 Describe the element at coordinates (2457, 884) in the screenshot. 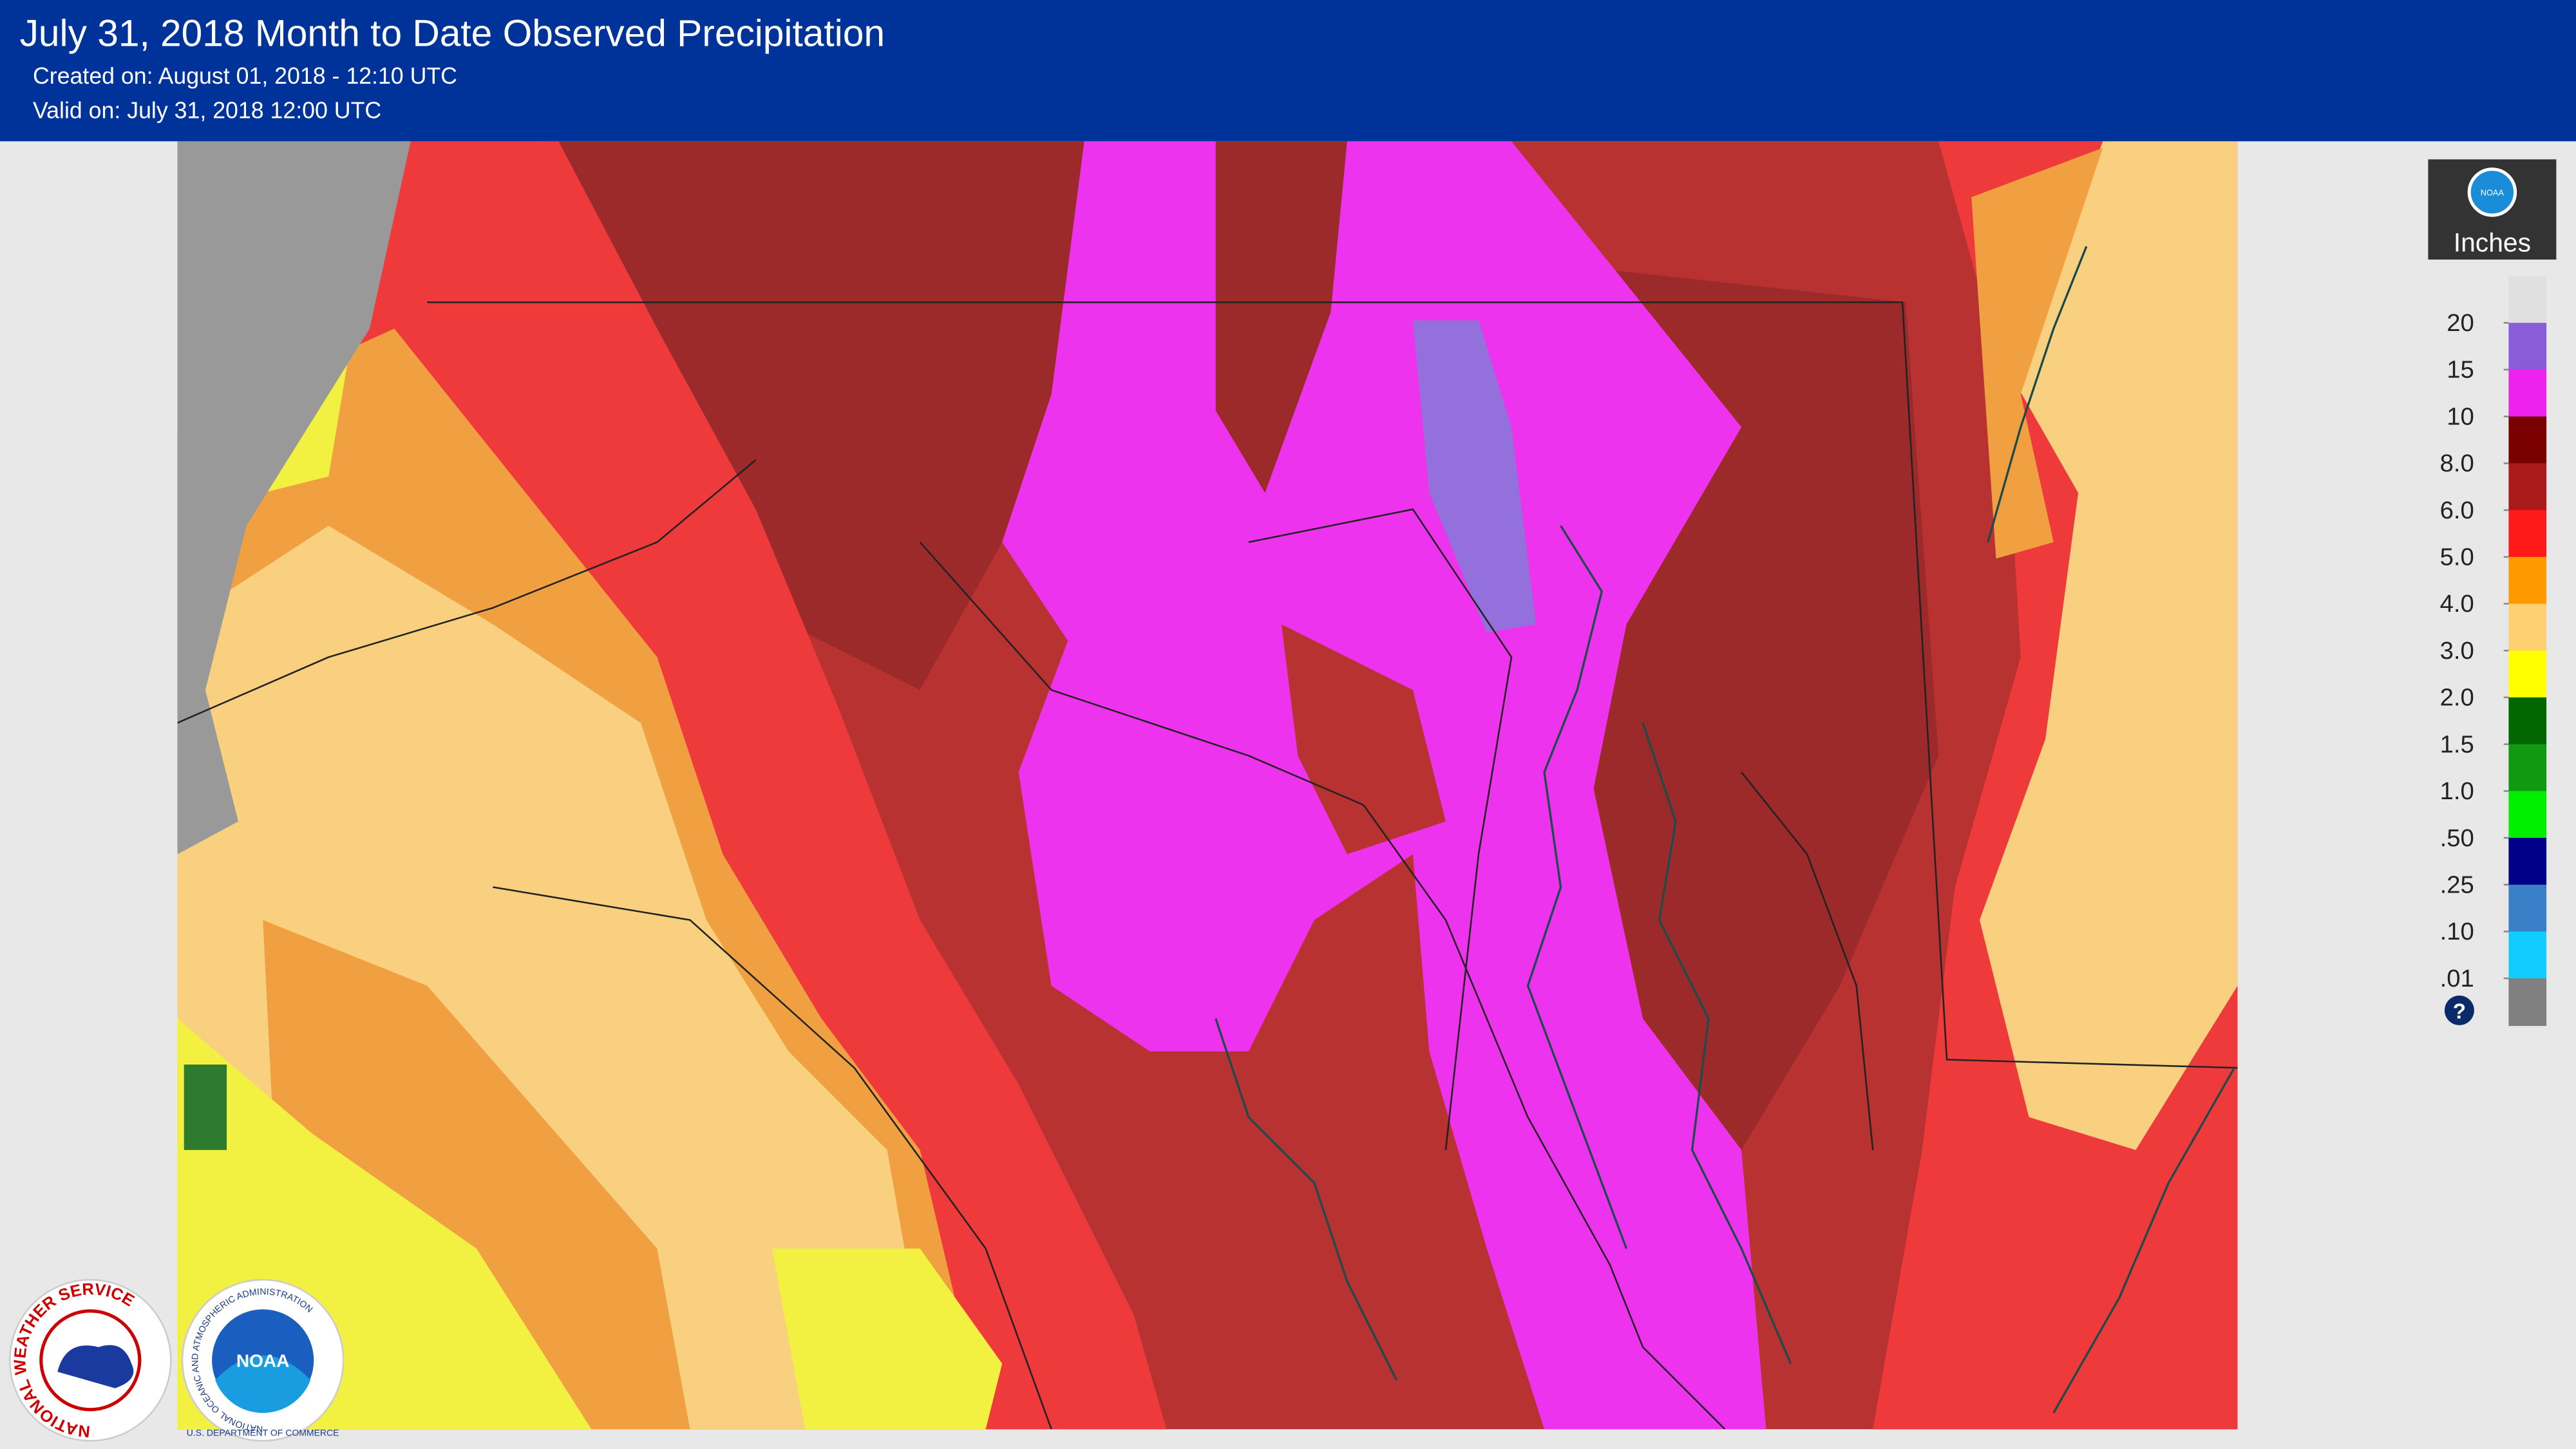

I see `legend-label: .25` at that location.